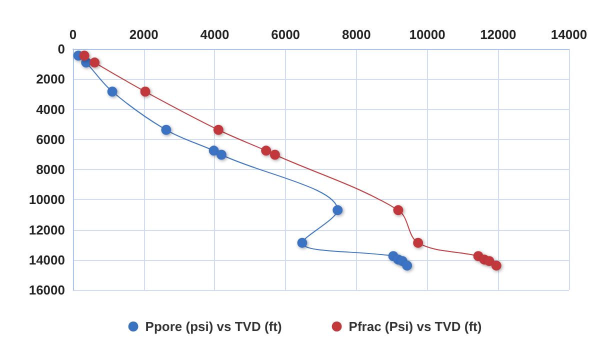 This screenshot has width=610, height=356. I want to click on x-tick-label: 4000, so click(215, 34).